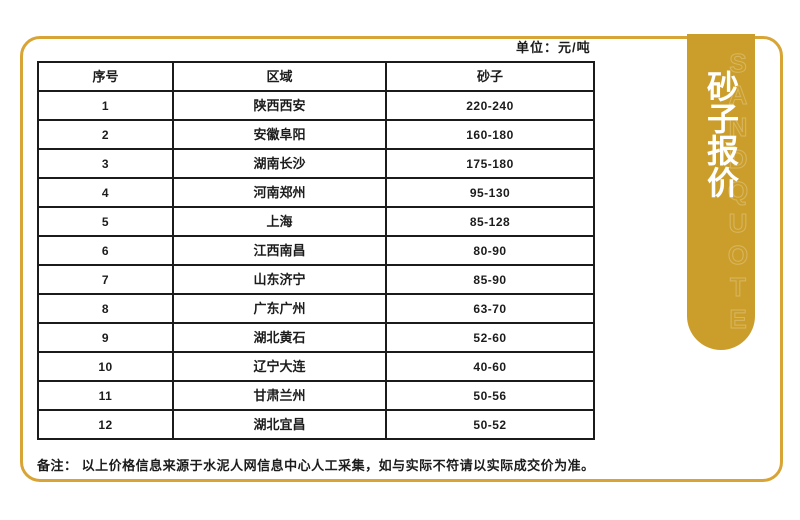 The height and width of the screenshot is (520, 800). What do you see at coordinates (721, 134) in the screenshot?
I see `banner-title: 砂子报价` at bounding box center [721, 134].